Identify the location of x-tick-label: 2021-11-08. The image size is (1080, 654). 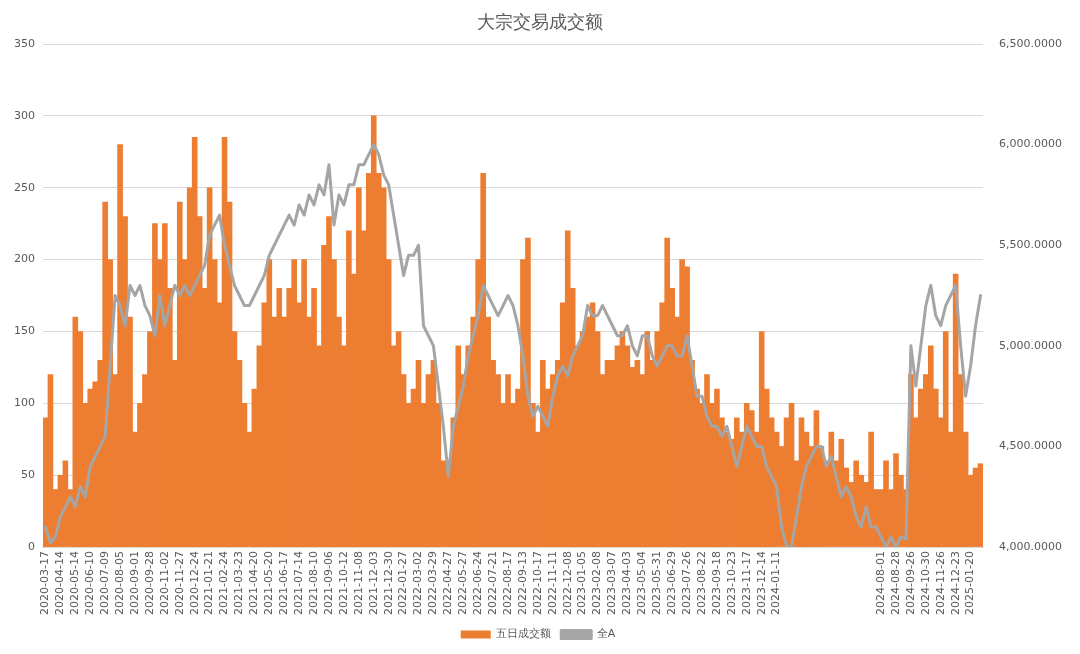
(358, 583).